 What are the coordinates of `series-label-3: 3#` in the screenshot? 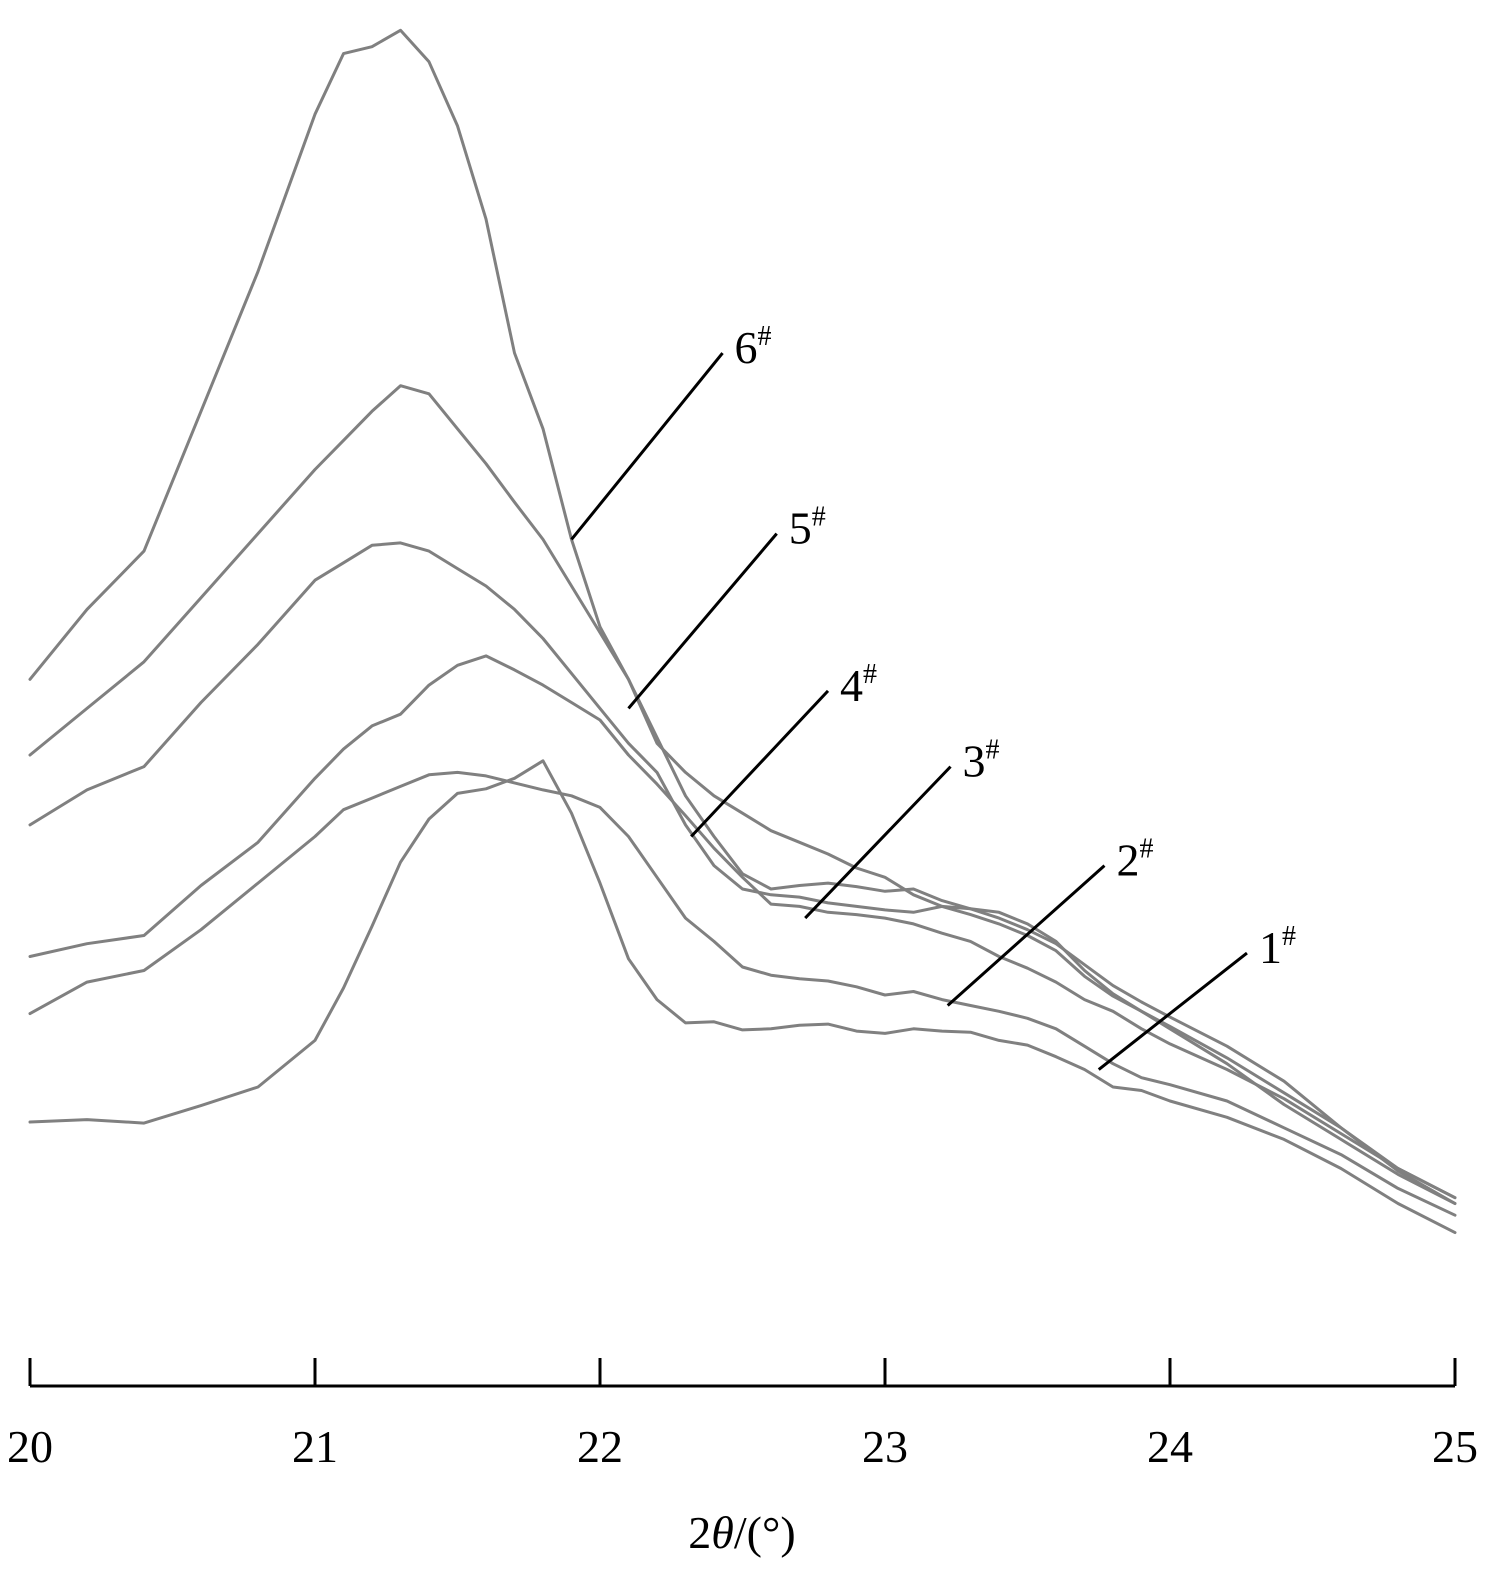 It's located at (981, 761).